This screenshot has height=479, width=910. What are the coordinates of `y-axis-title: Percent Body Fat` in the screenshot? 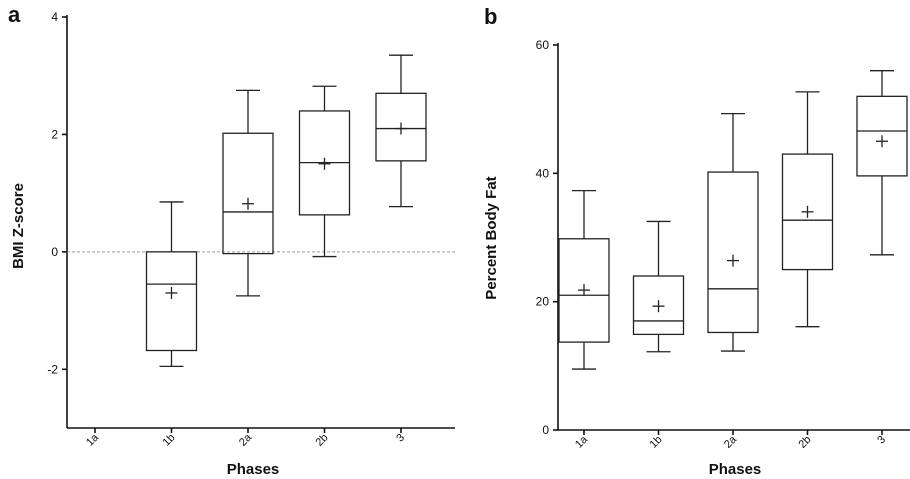 It's located at (491, 237).